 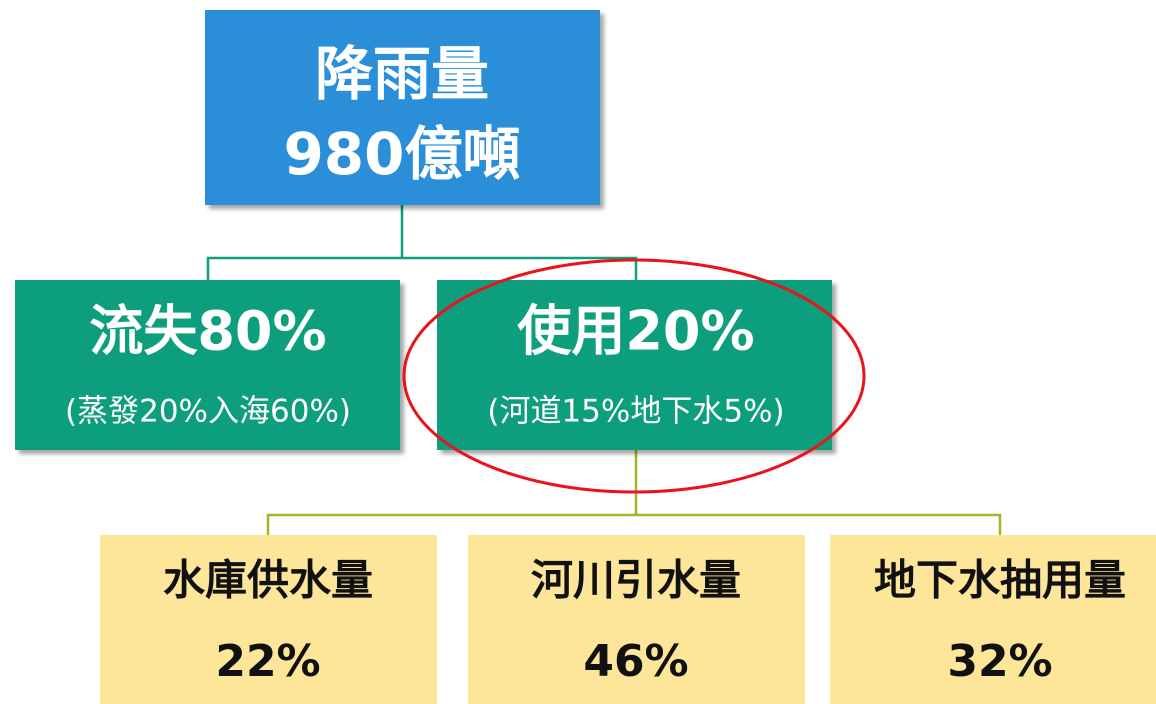 I want to click on node-subtitle: 22%, so click(x=267, y=661).